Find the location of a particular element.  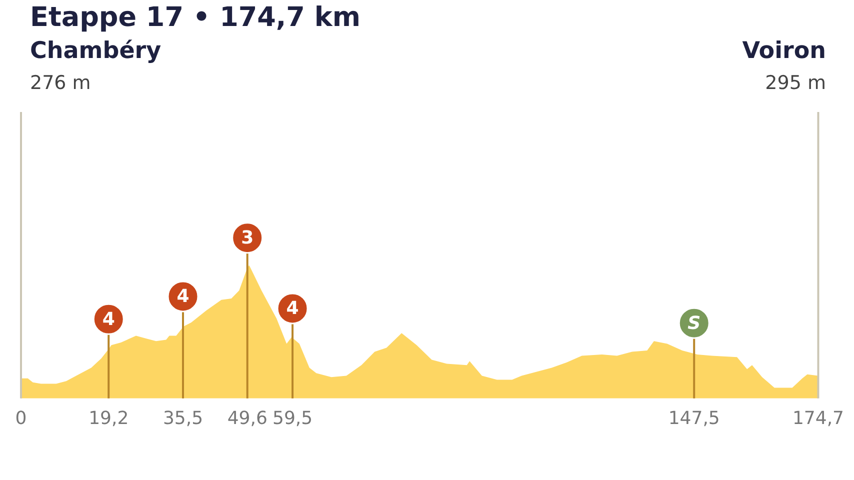

x-tick-label: 19,2 is located at coordinates (108, 418).